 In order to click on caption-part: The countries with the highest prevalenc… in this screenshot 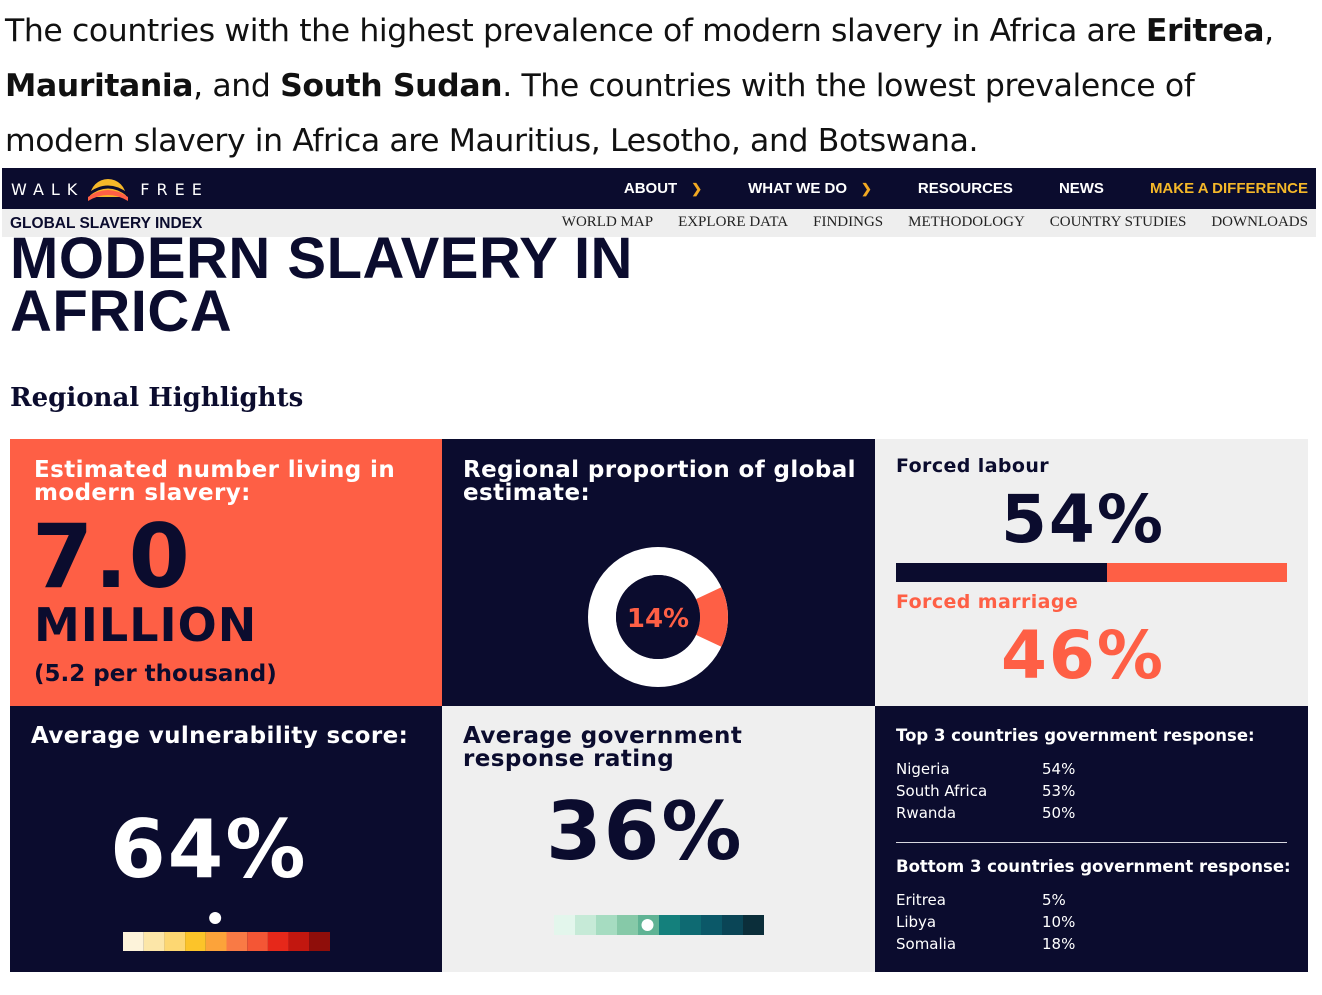, I will do `click(575, 31)`.